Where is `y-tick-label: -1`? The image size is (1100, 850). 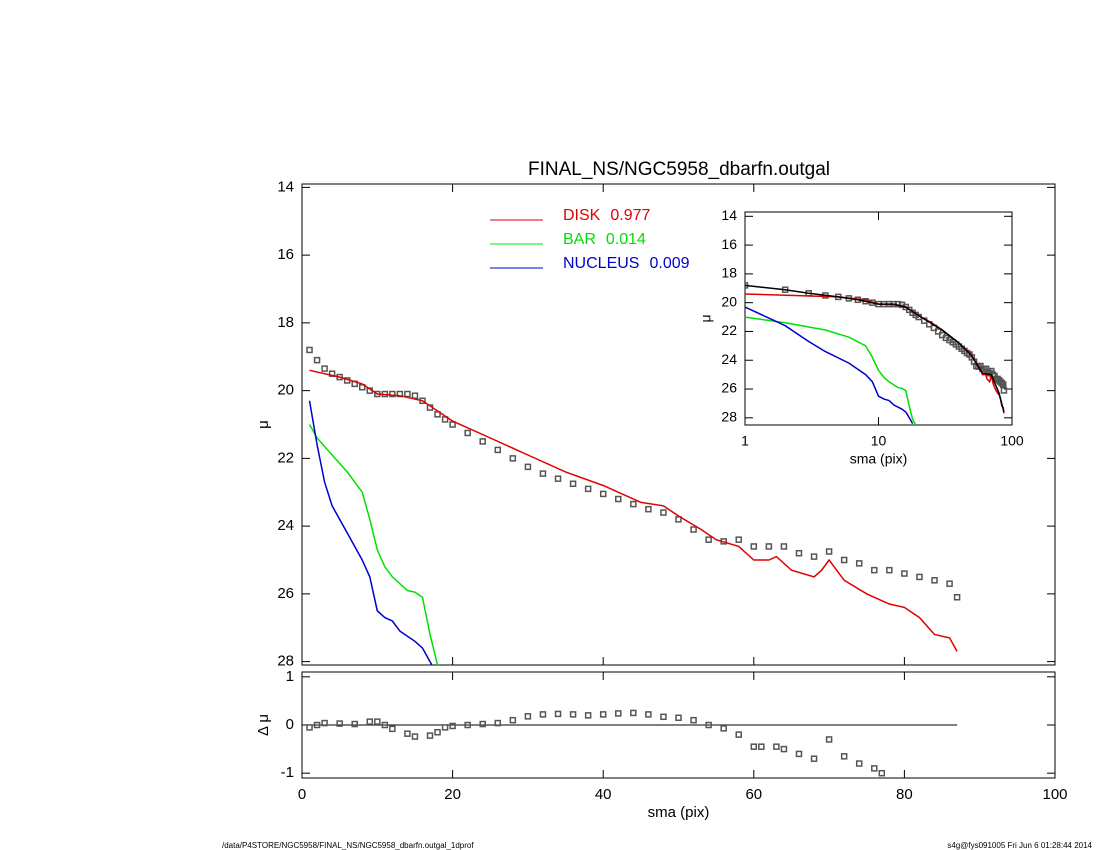 y-tick-label: -1 is located at coordinates (287, 772).